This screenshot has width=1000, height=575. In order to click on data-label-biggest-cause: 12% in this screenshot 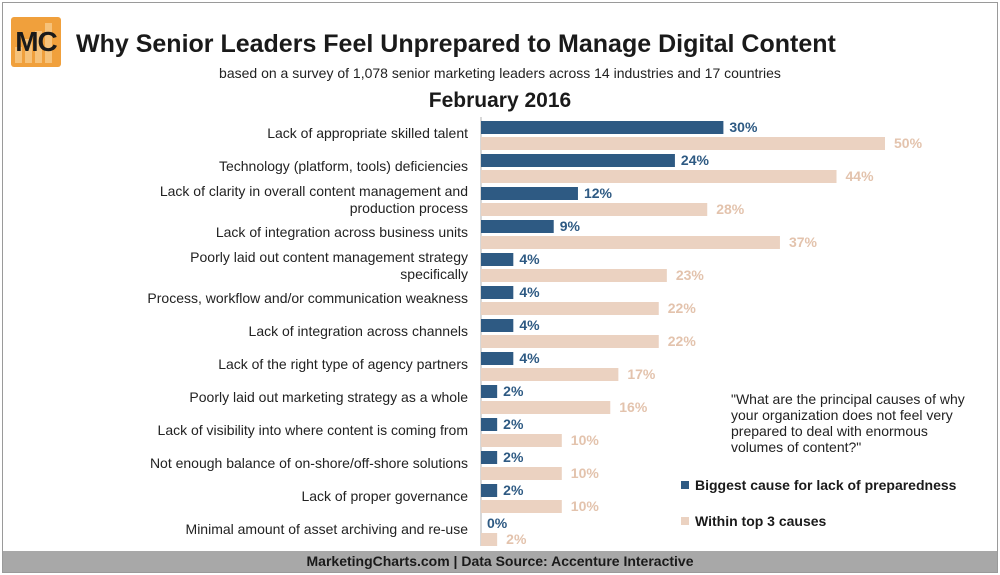, I will do `click(598, 193)`.